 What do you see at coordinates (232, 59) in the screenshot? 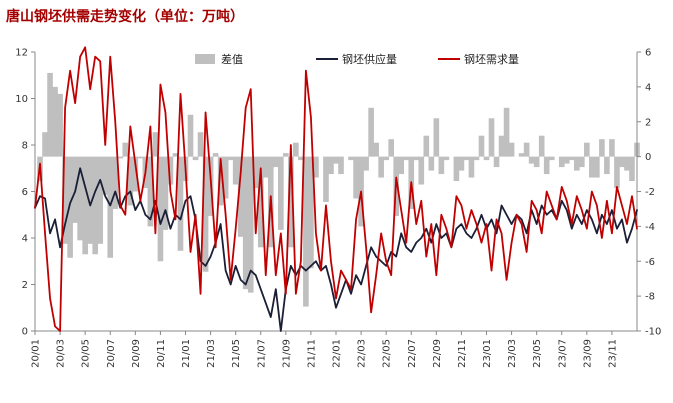
I see `legend-label-diff: 差值` at bounding box center [232, 59].